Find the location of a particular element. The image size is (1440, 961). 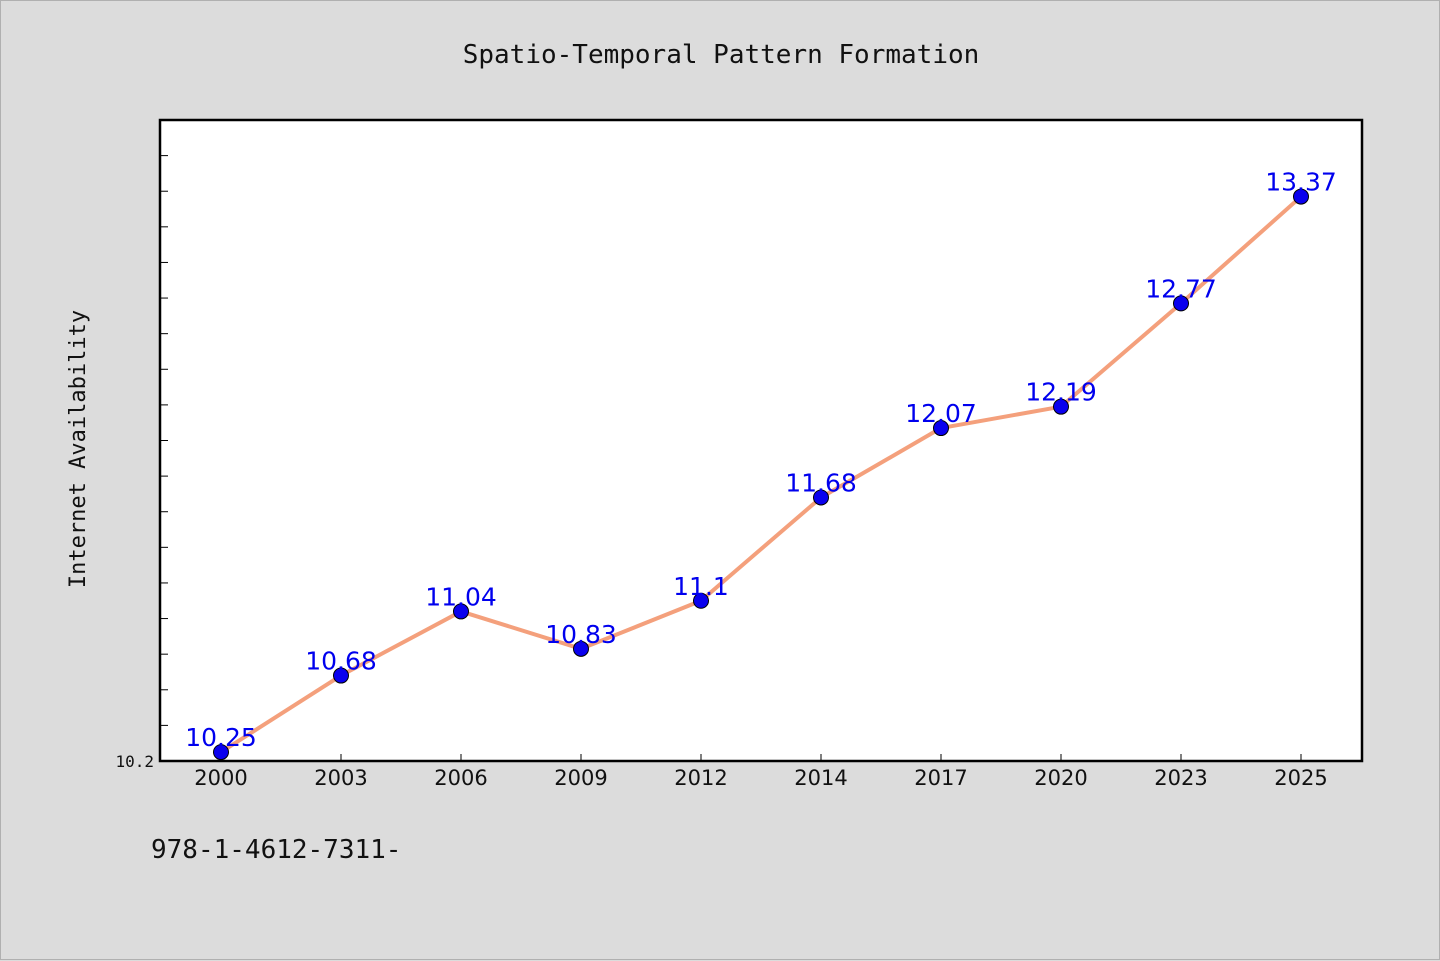

y-tick-label: 10.2 is located at coordinates (134, 761).